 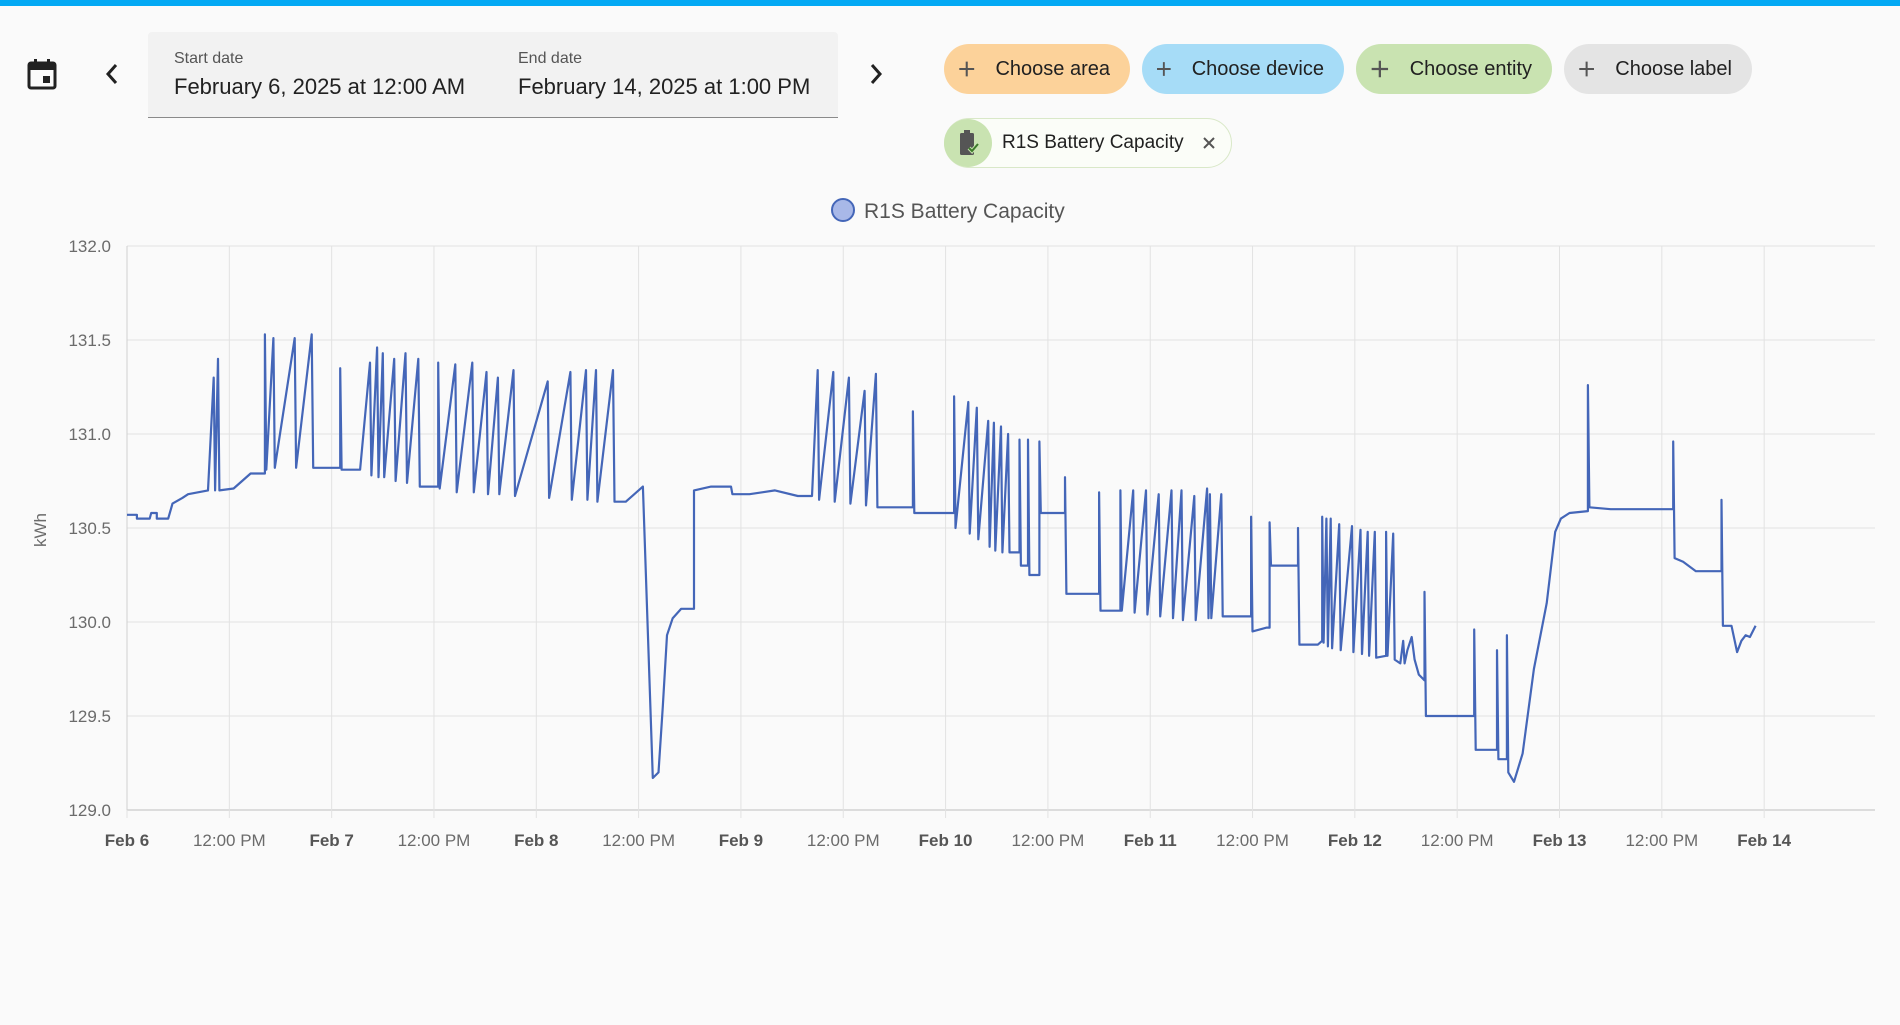 What do you see at coordinates (550, 58) in the screenshot?
I see `end-date-label: End date` at bounding box center [550, 58].